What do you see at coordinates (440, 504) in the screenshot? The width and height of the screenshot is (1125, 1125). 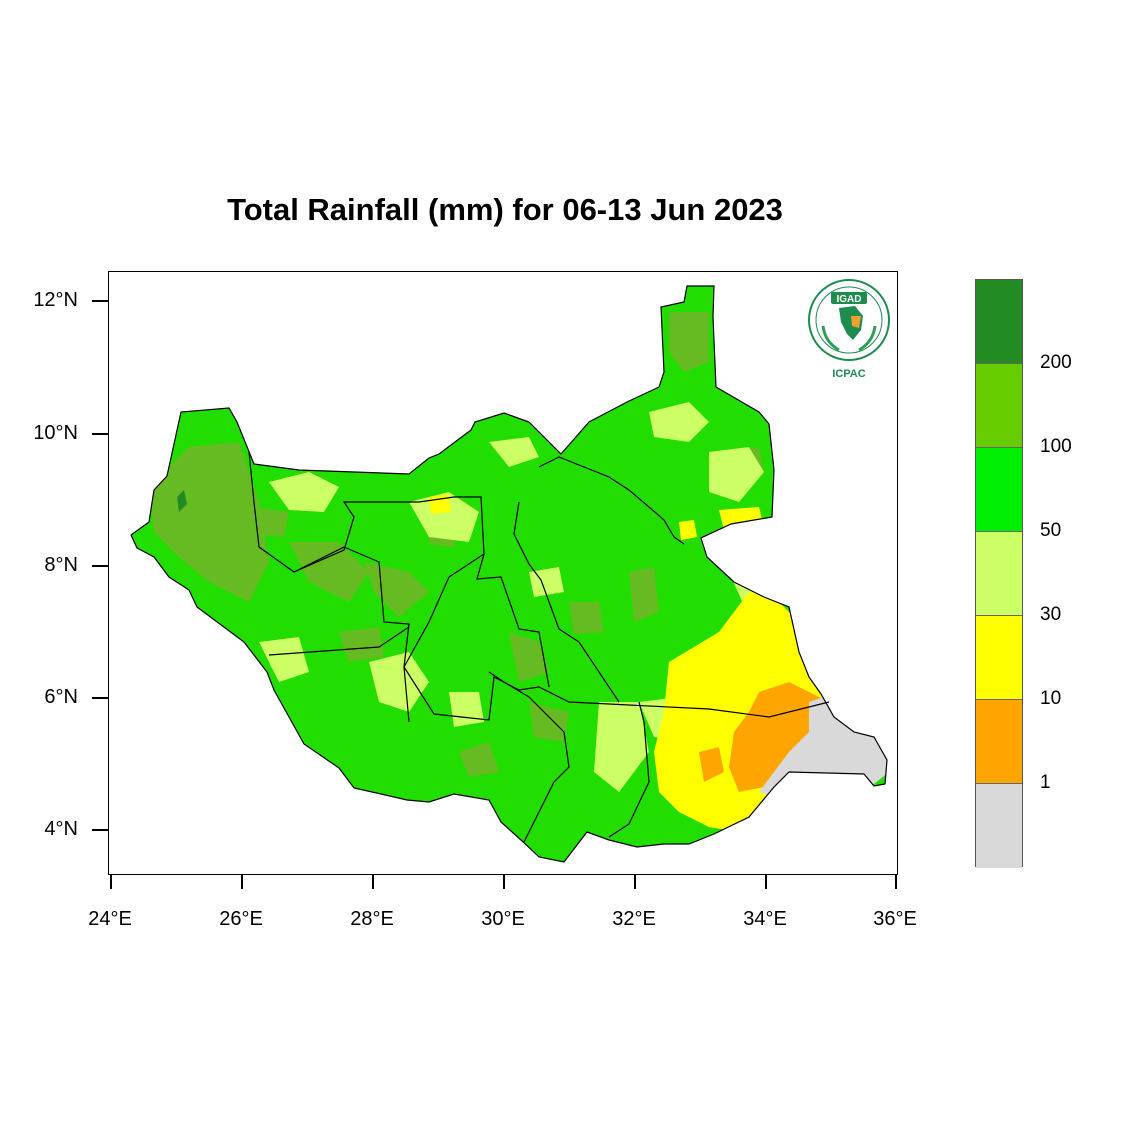 I see `rainfall-10-30-patch-north` at bounding box center [440, 504].